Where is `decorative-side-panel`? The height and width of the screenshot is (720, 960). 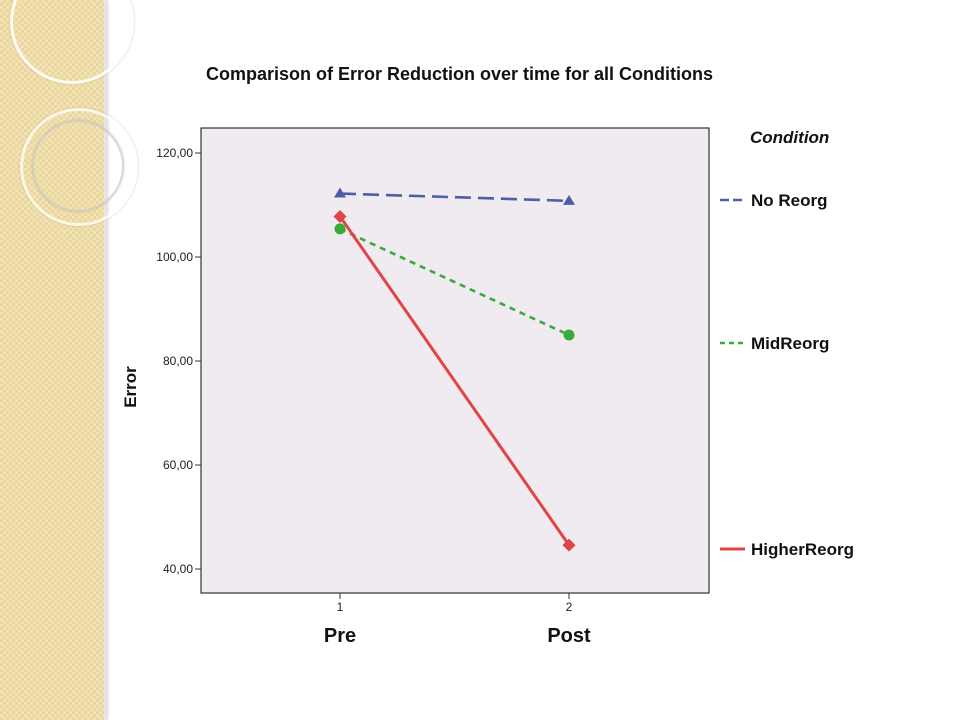
decorative-side-panel is located at coordinates (69, 360).